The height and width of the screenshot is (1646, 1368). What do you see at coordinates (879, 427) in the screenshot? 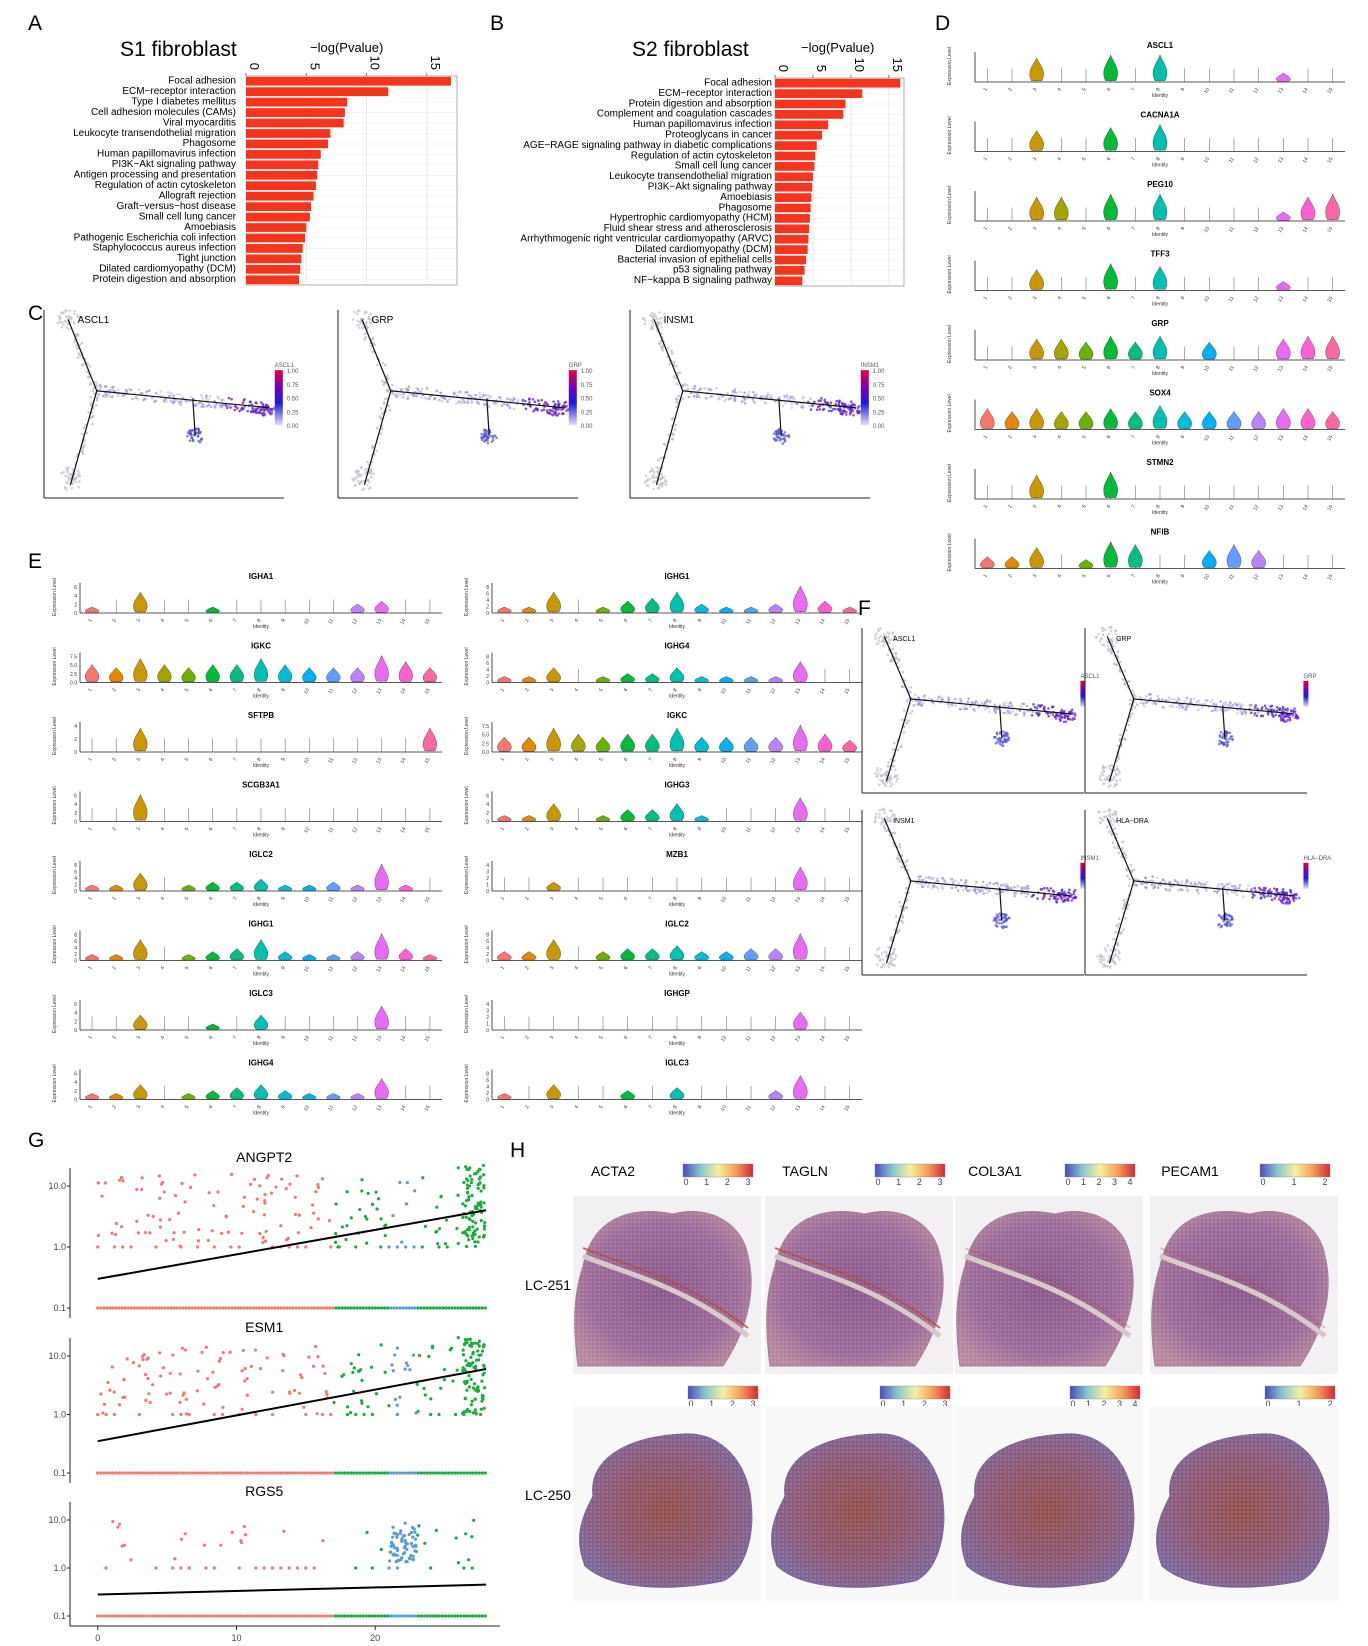
I see `legend-tick-label: 0.00` at bounding box center [879, 427].